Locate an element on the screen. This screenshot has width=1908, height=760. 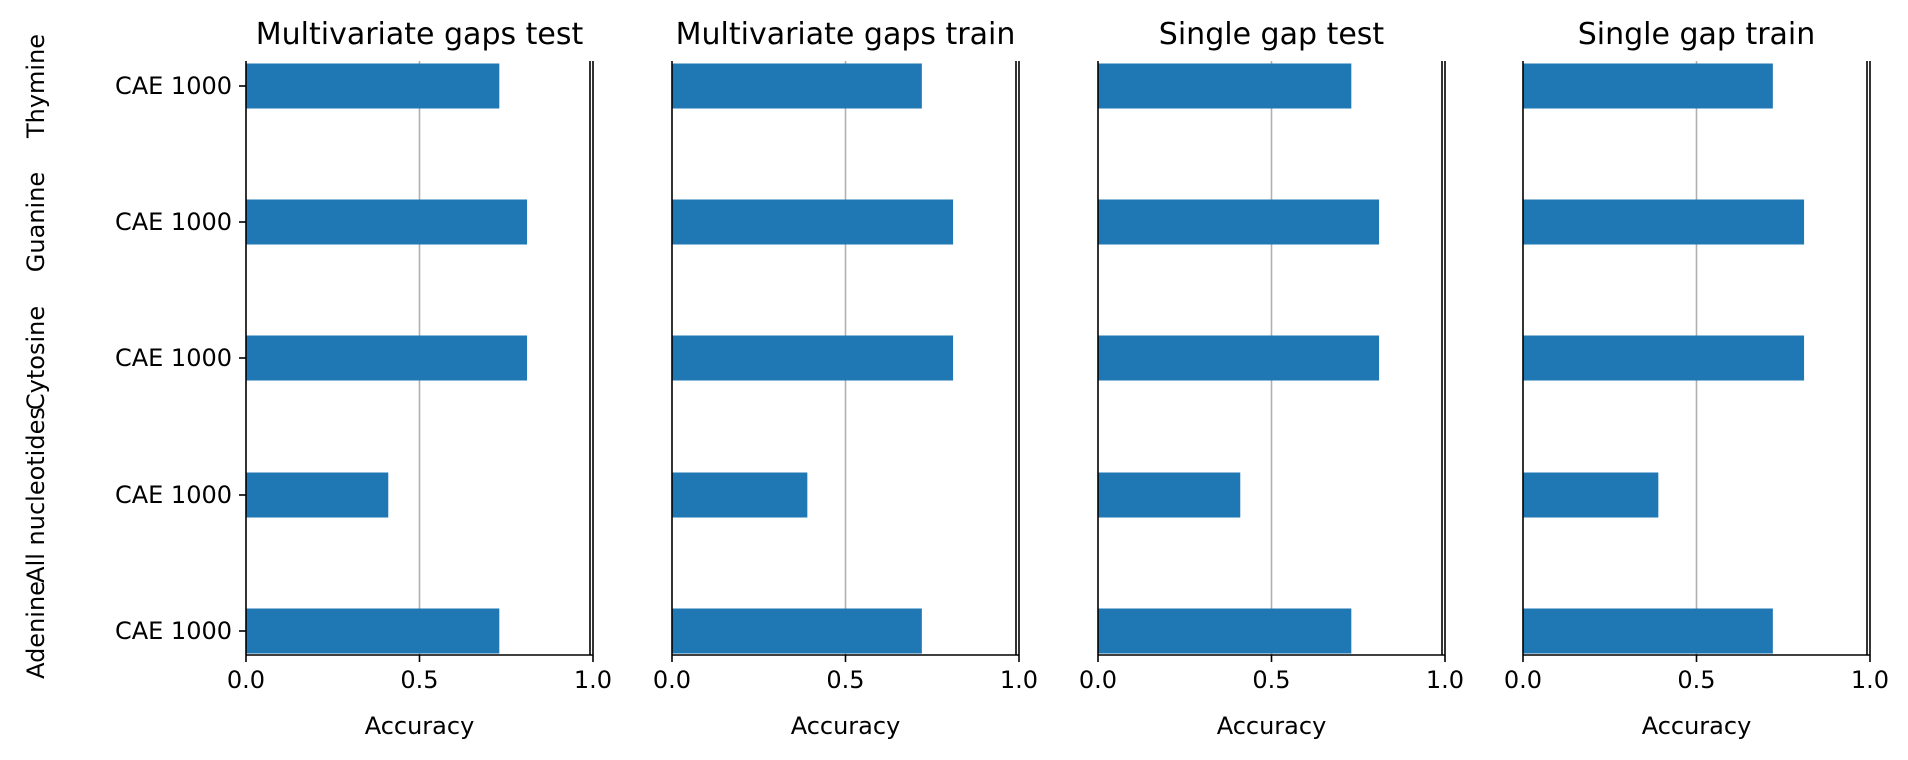
panel-title: Multivariate gaps train is located at coordinates (846, 34).